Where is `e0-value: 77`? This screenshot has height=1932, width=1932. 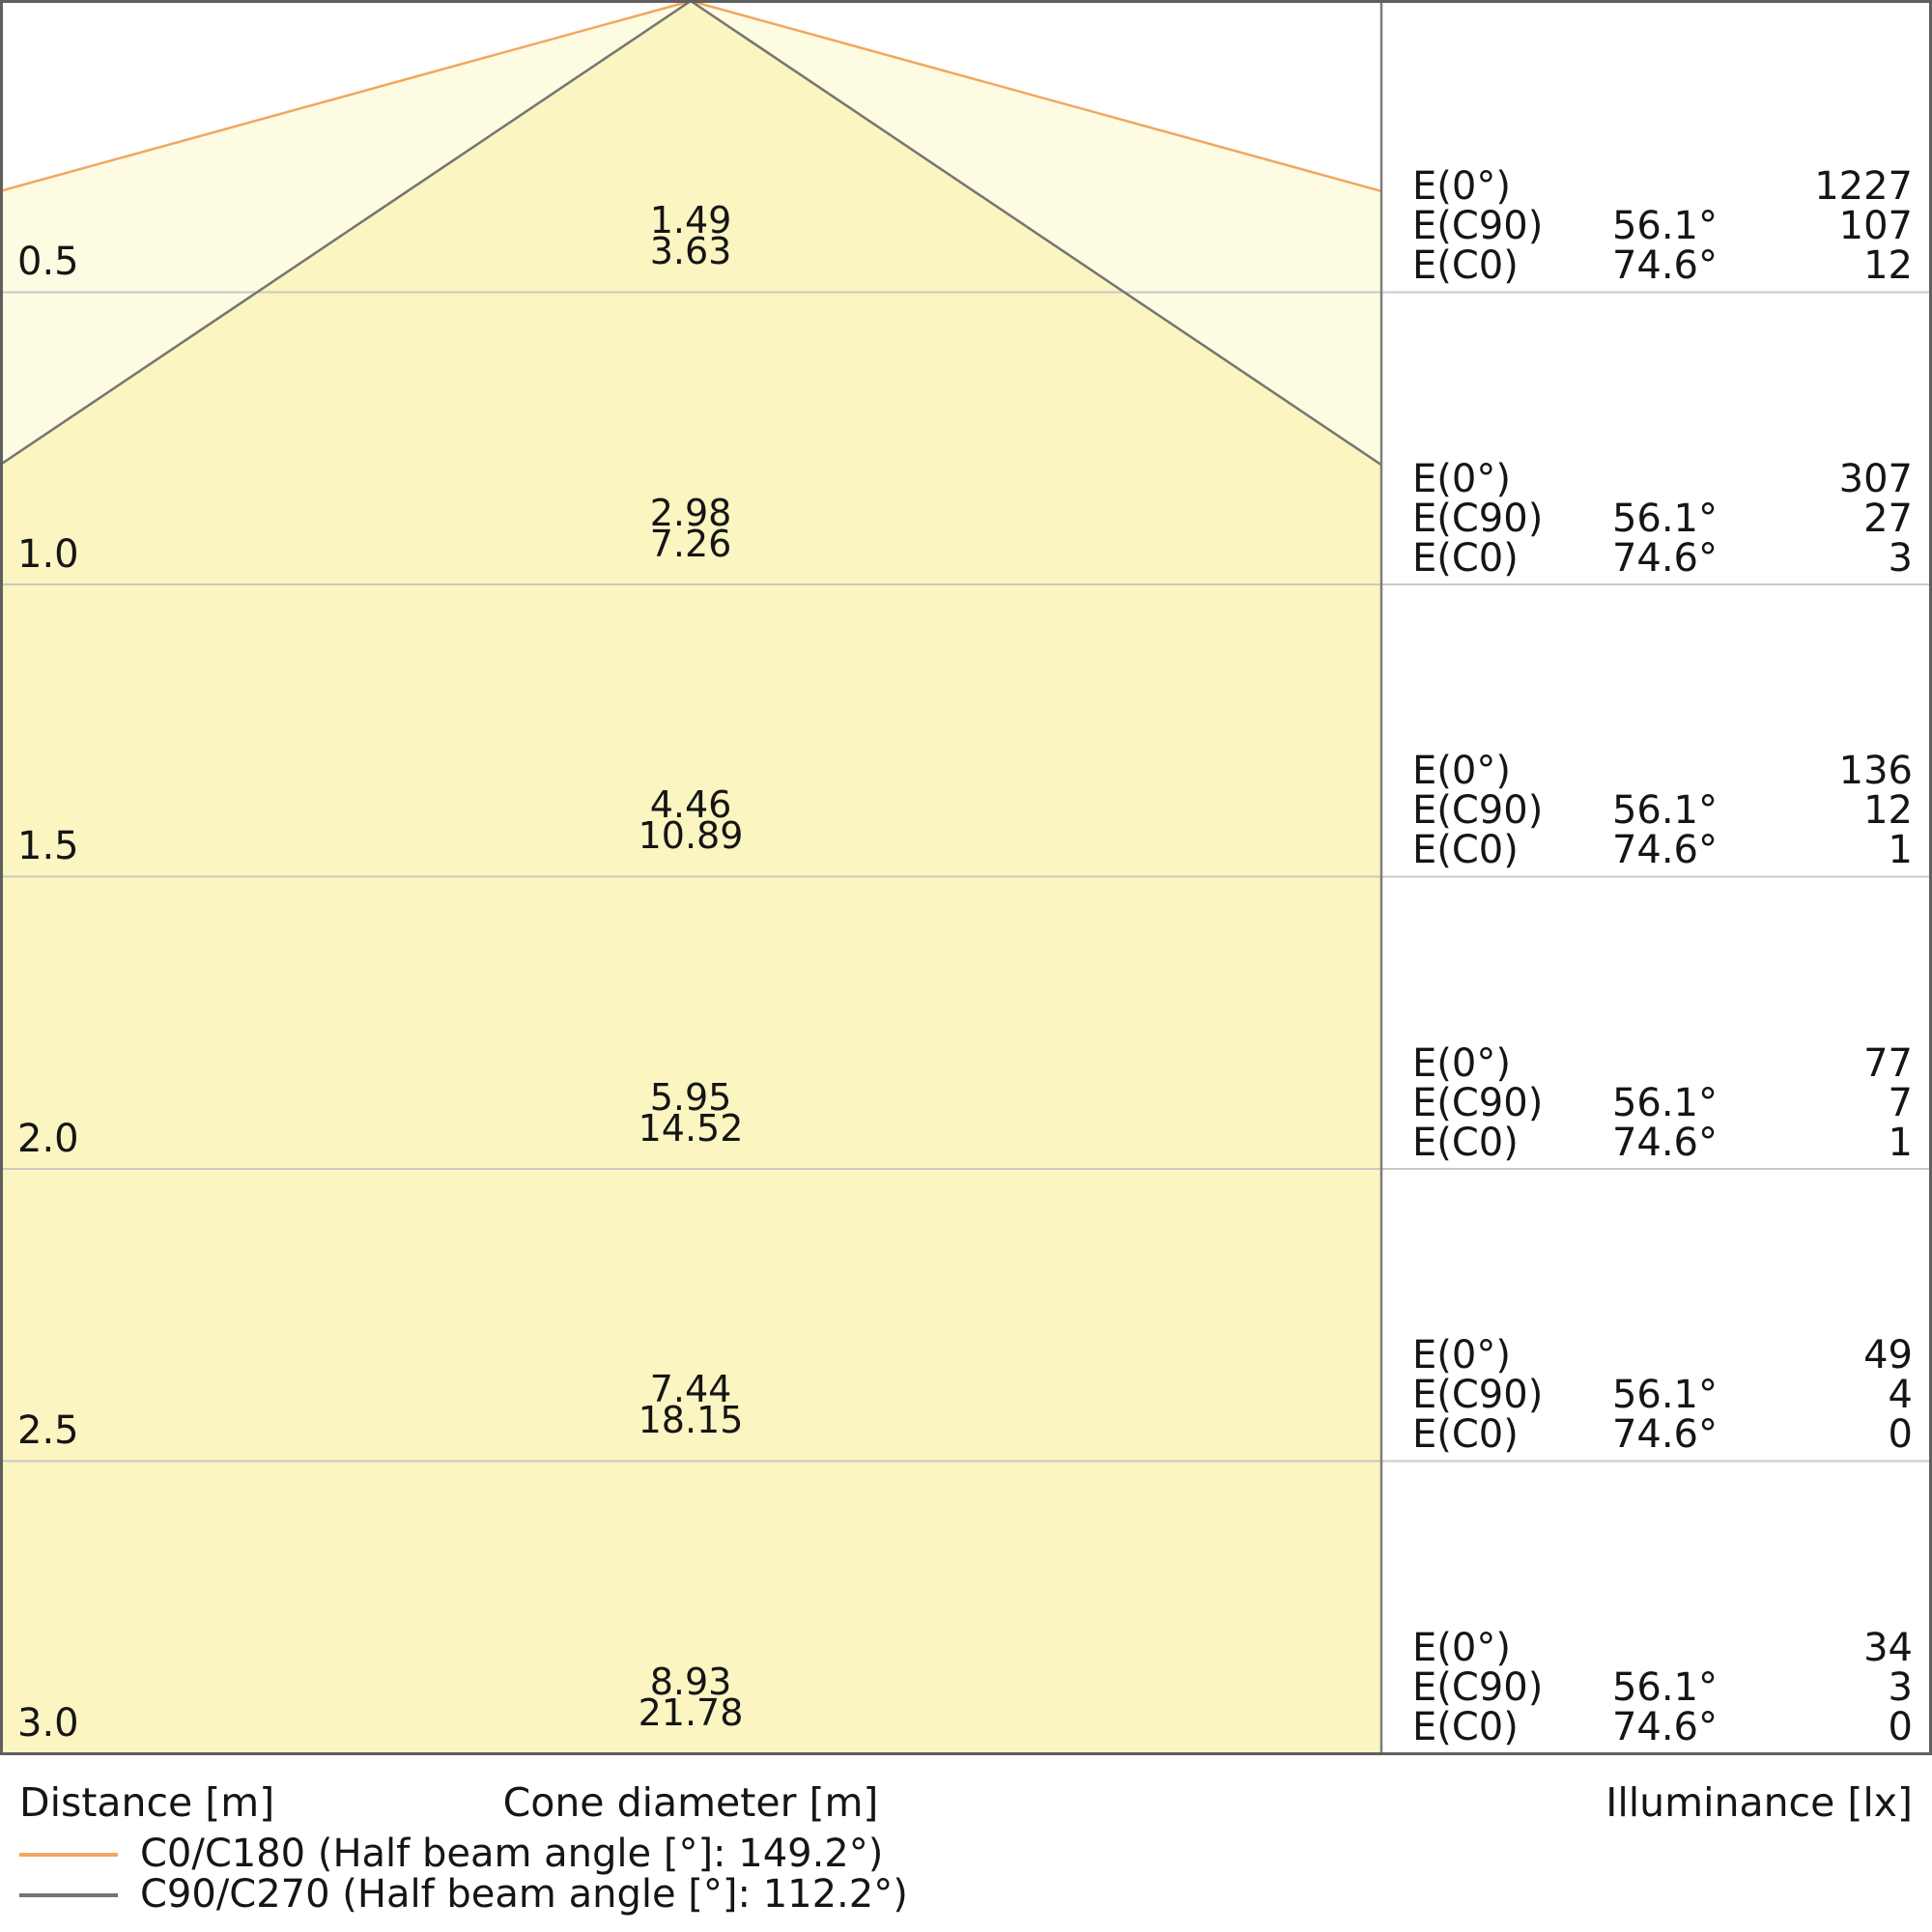
e0-value: 77 is located at coordinates (1888, 1063).